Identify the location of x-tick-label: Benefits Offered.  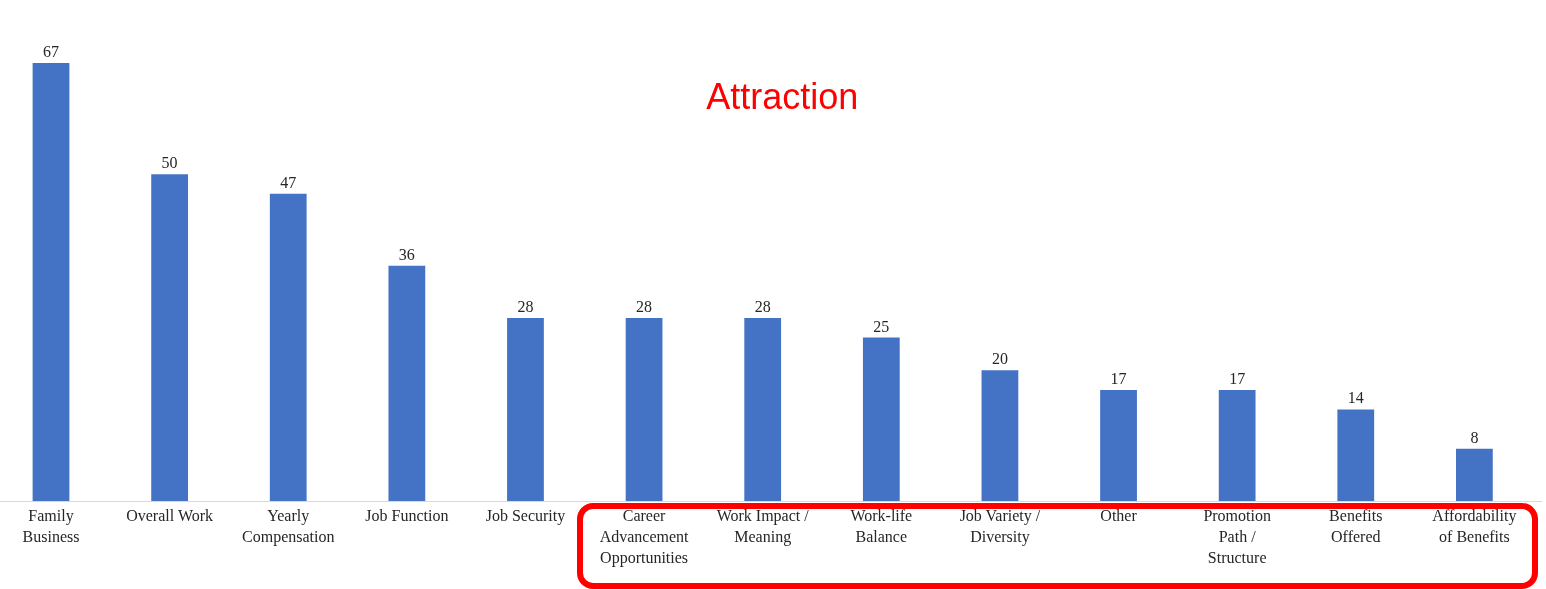
(1356, 526).